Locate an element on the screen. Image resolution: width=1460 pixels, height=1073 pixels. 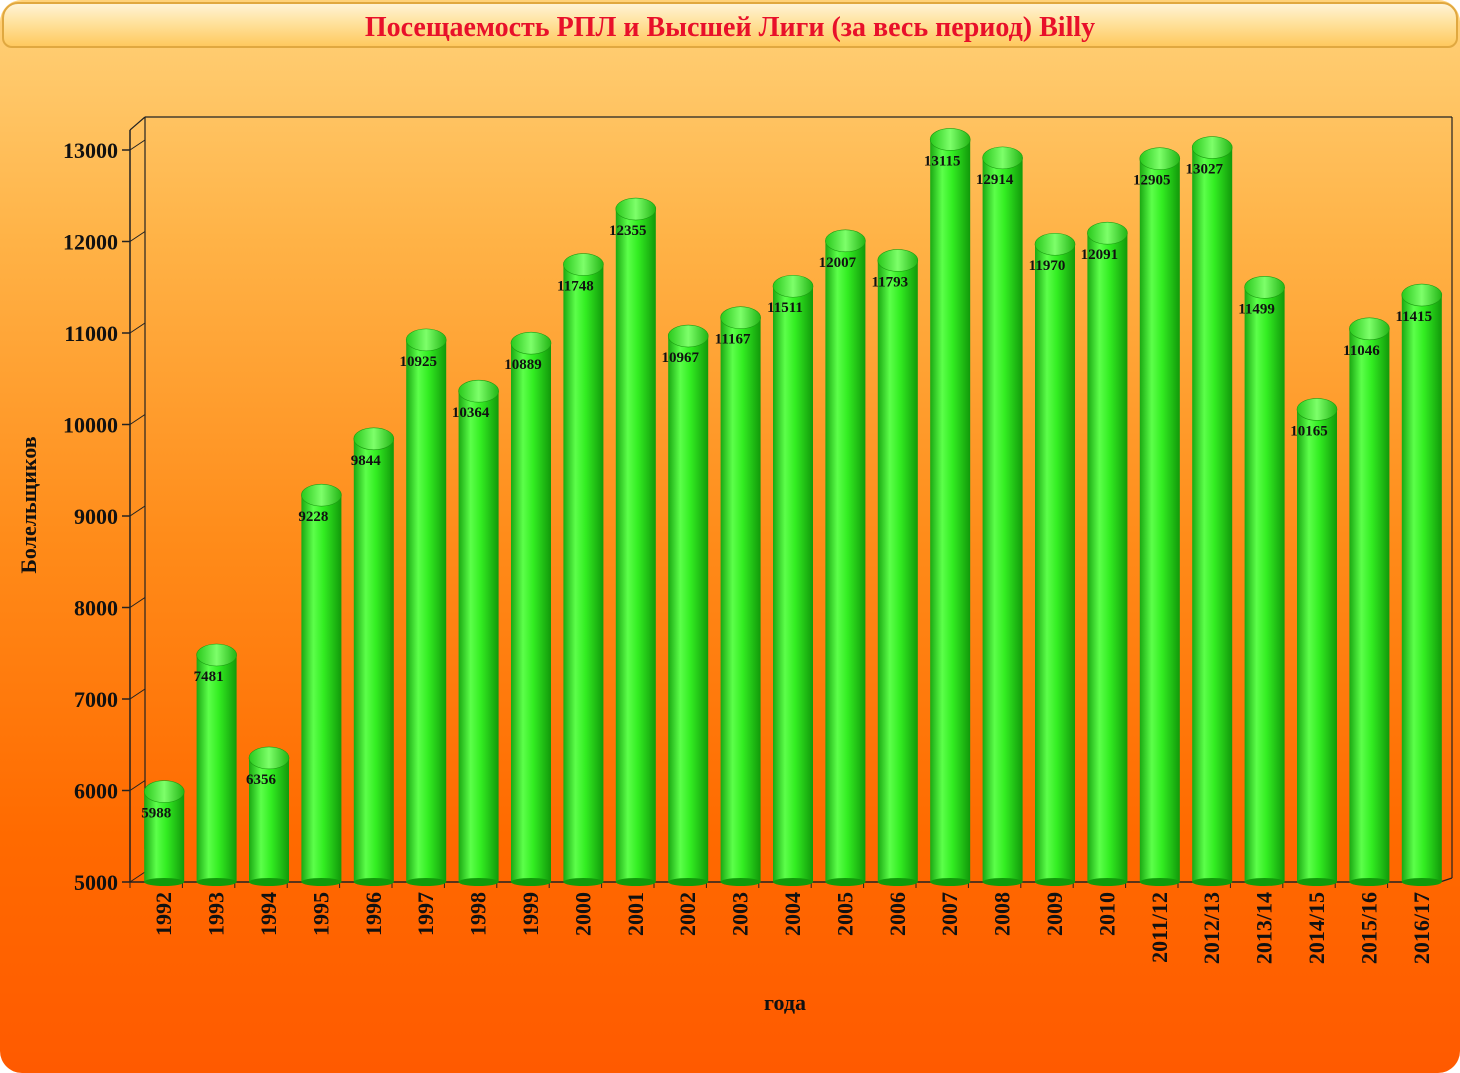
x-tick-label: 2014/15 is located at coordinates (1316, 928).